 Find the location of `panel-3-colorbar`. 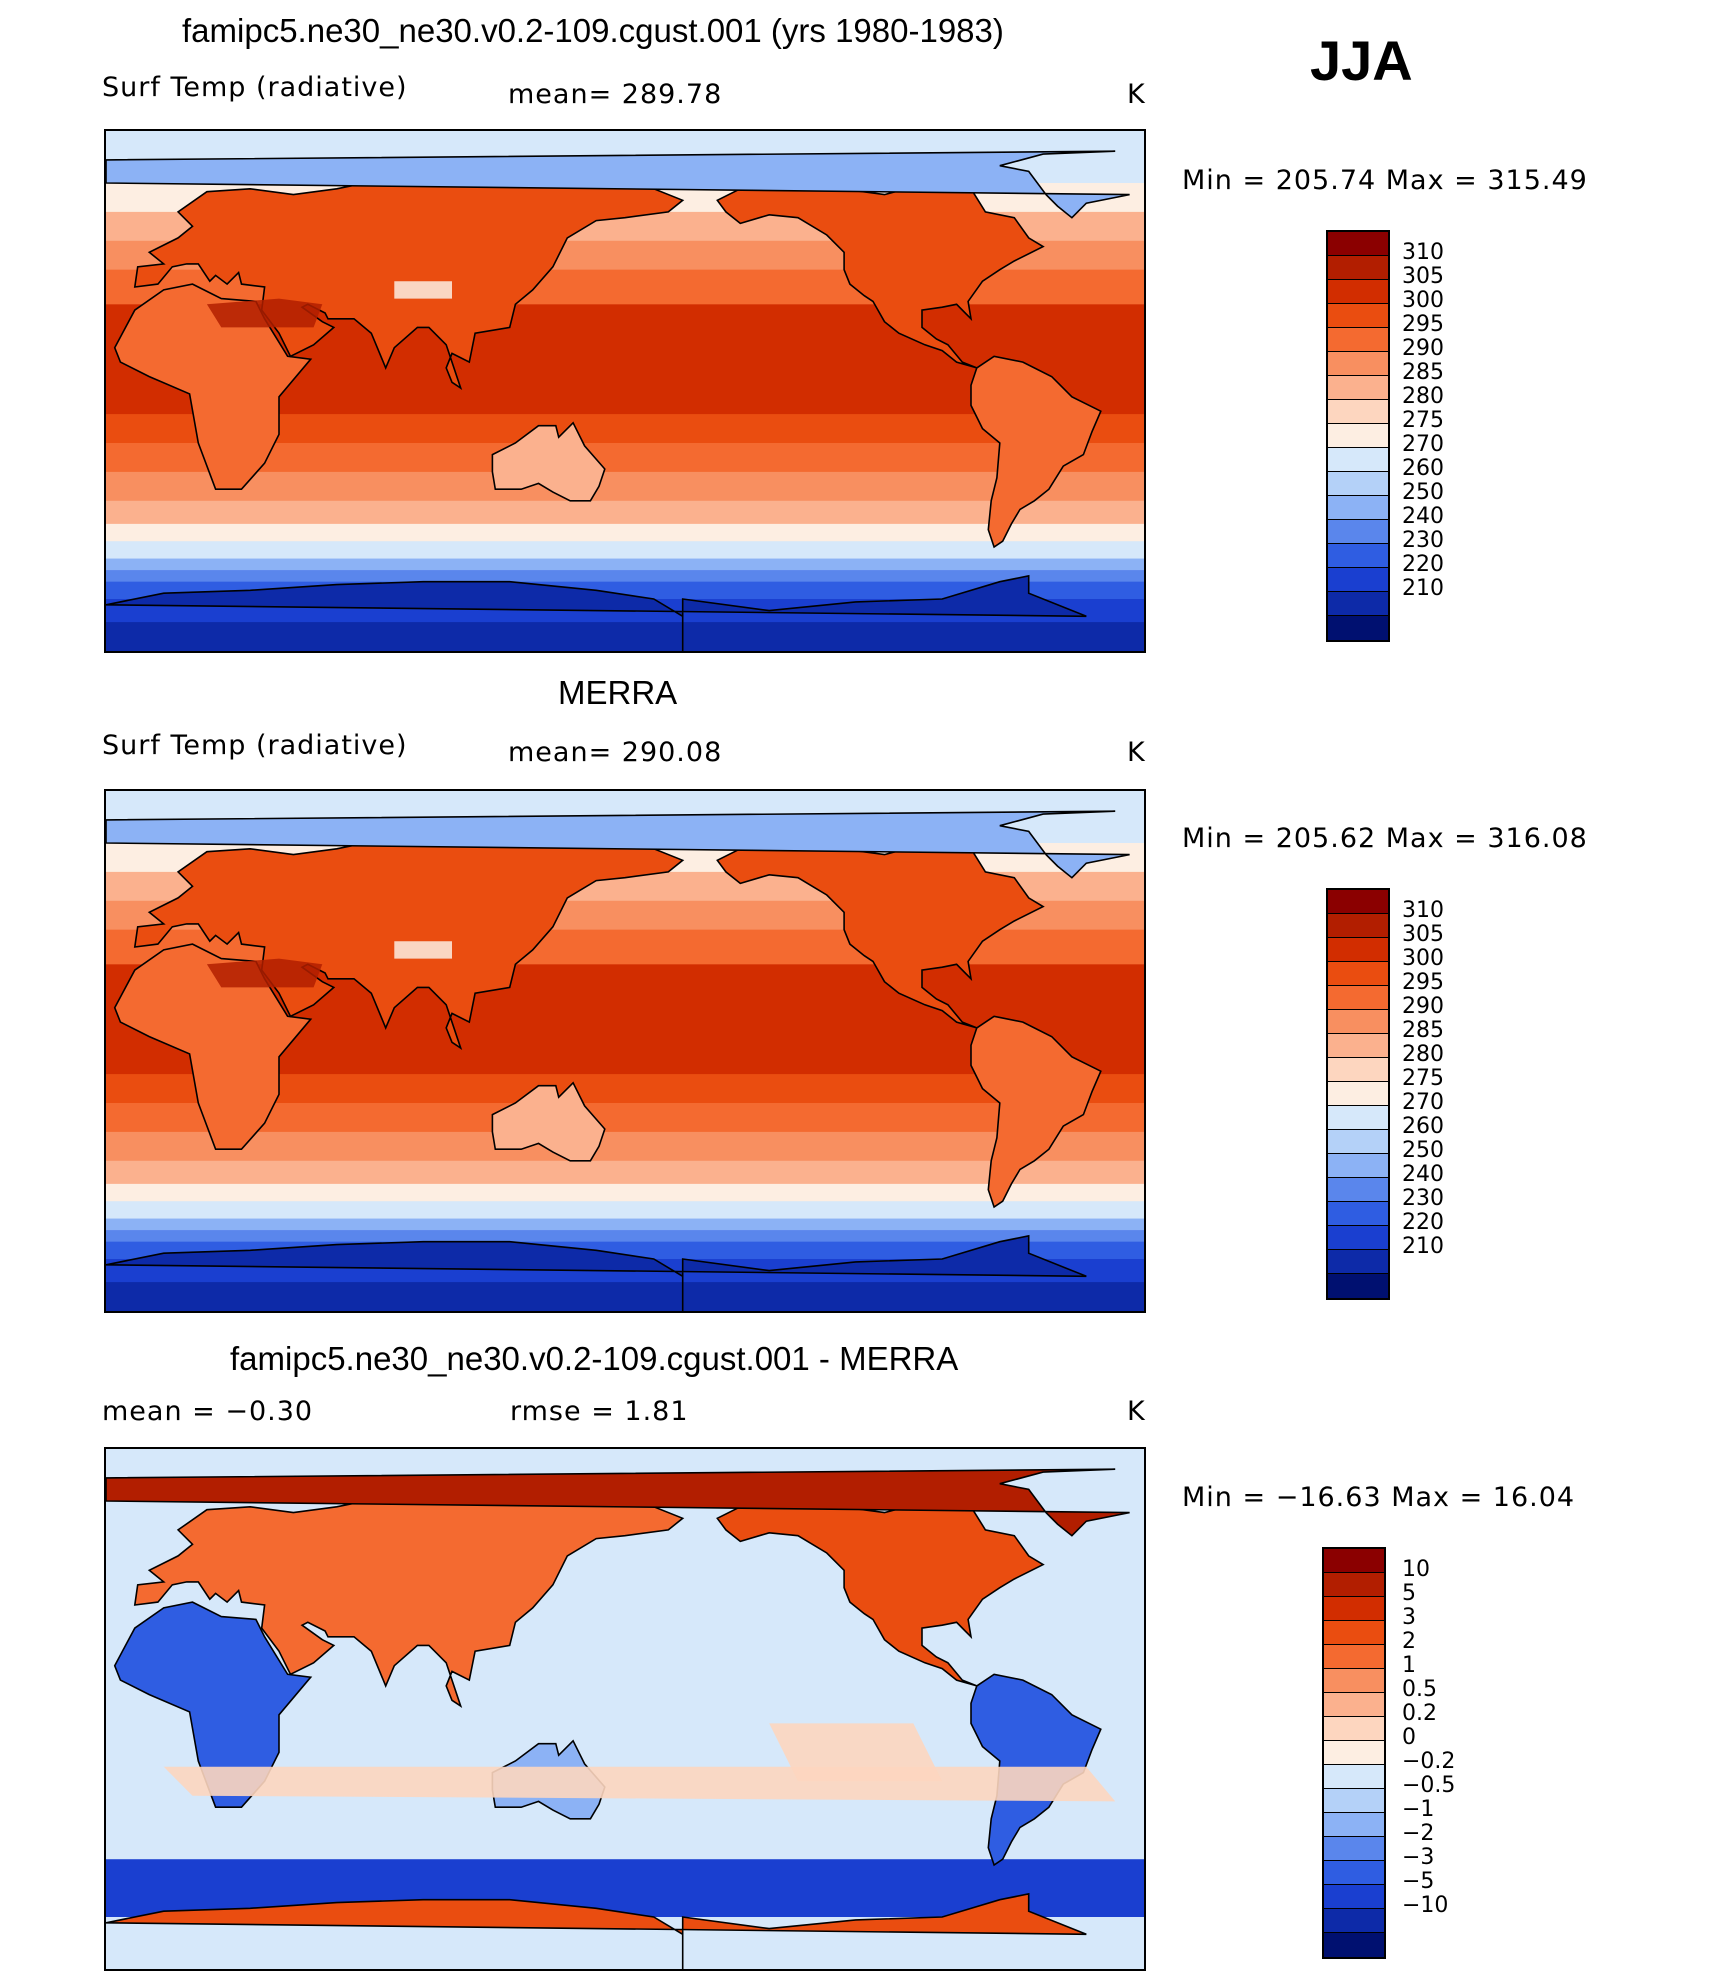

panel-3-colorbar is located at coordinates (1354, 1753).